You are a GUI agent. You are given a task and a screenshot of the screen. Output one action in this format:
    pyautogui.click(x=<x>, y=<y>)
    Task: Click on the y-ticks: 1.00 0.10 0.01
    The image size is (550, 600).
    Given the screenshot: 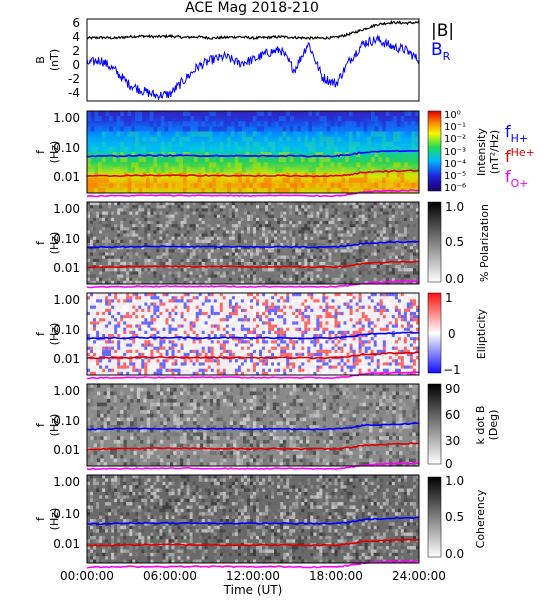 What is the action you would take?
    pyautogui.click(x=66, y=147)
    